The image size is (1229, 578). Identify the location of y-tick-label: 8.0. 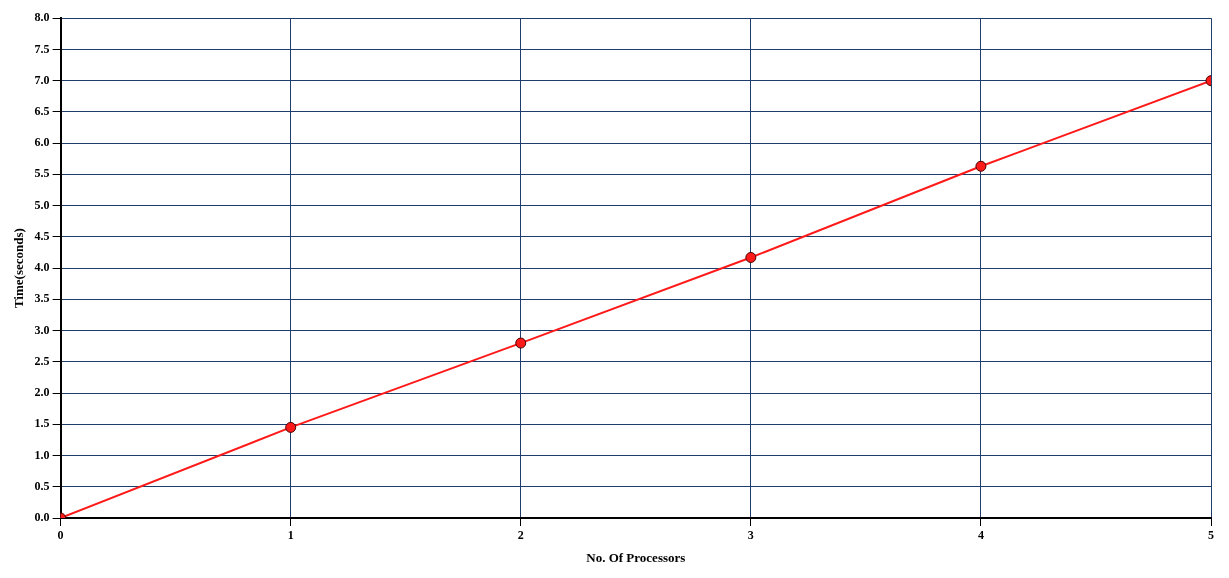
(42, 17).